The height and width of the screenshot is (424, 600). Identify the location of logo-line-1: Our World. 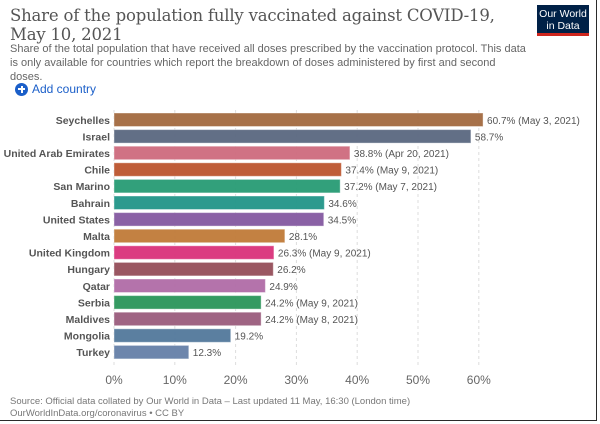
(563, 14).